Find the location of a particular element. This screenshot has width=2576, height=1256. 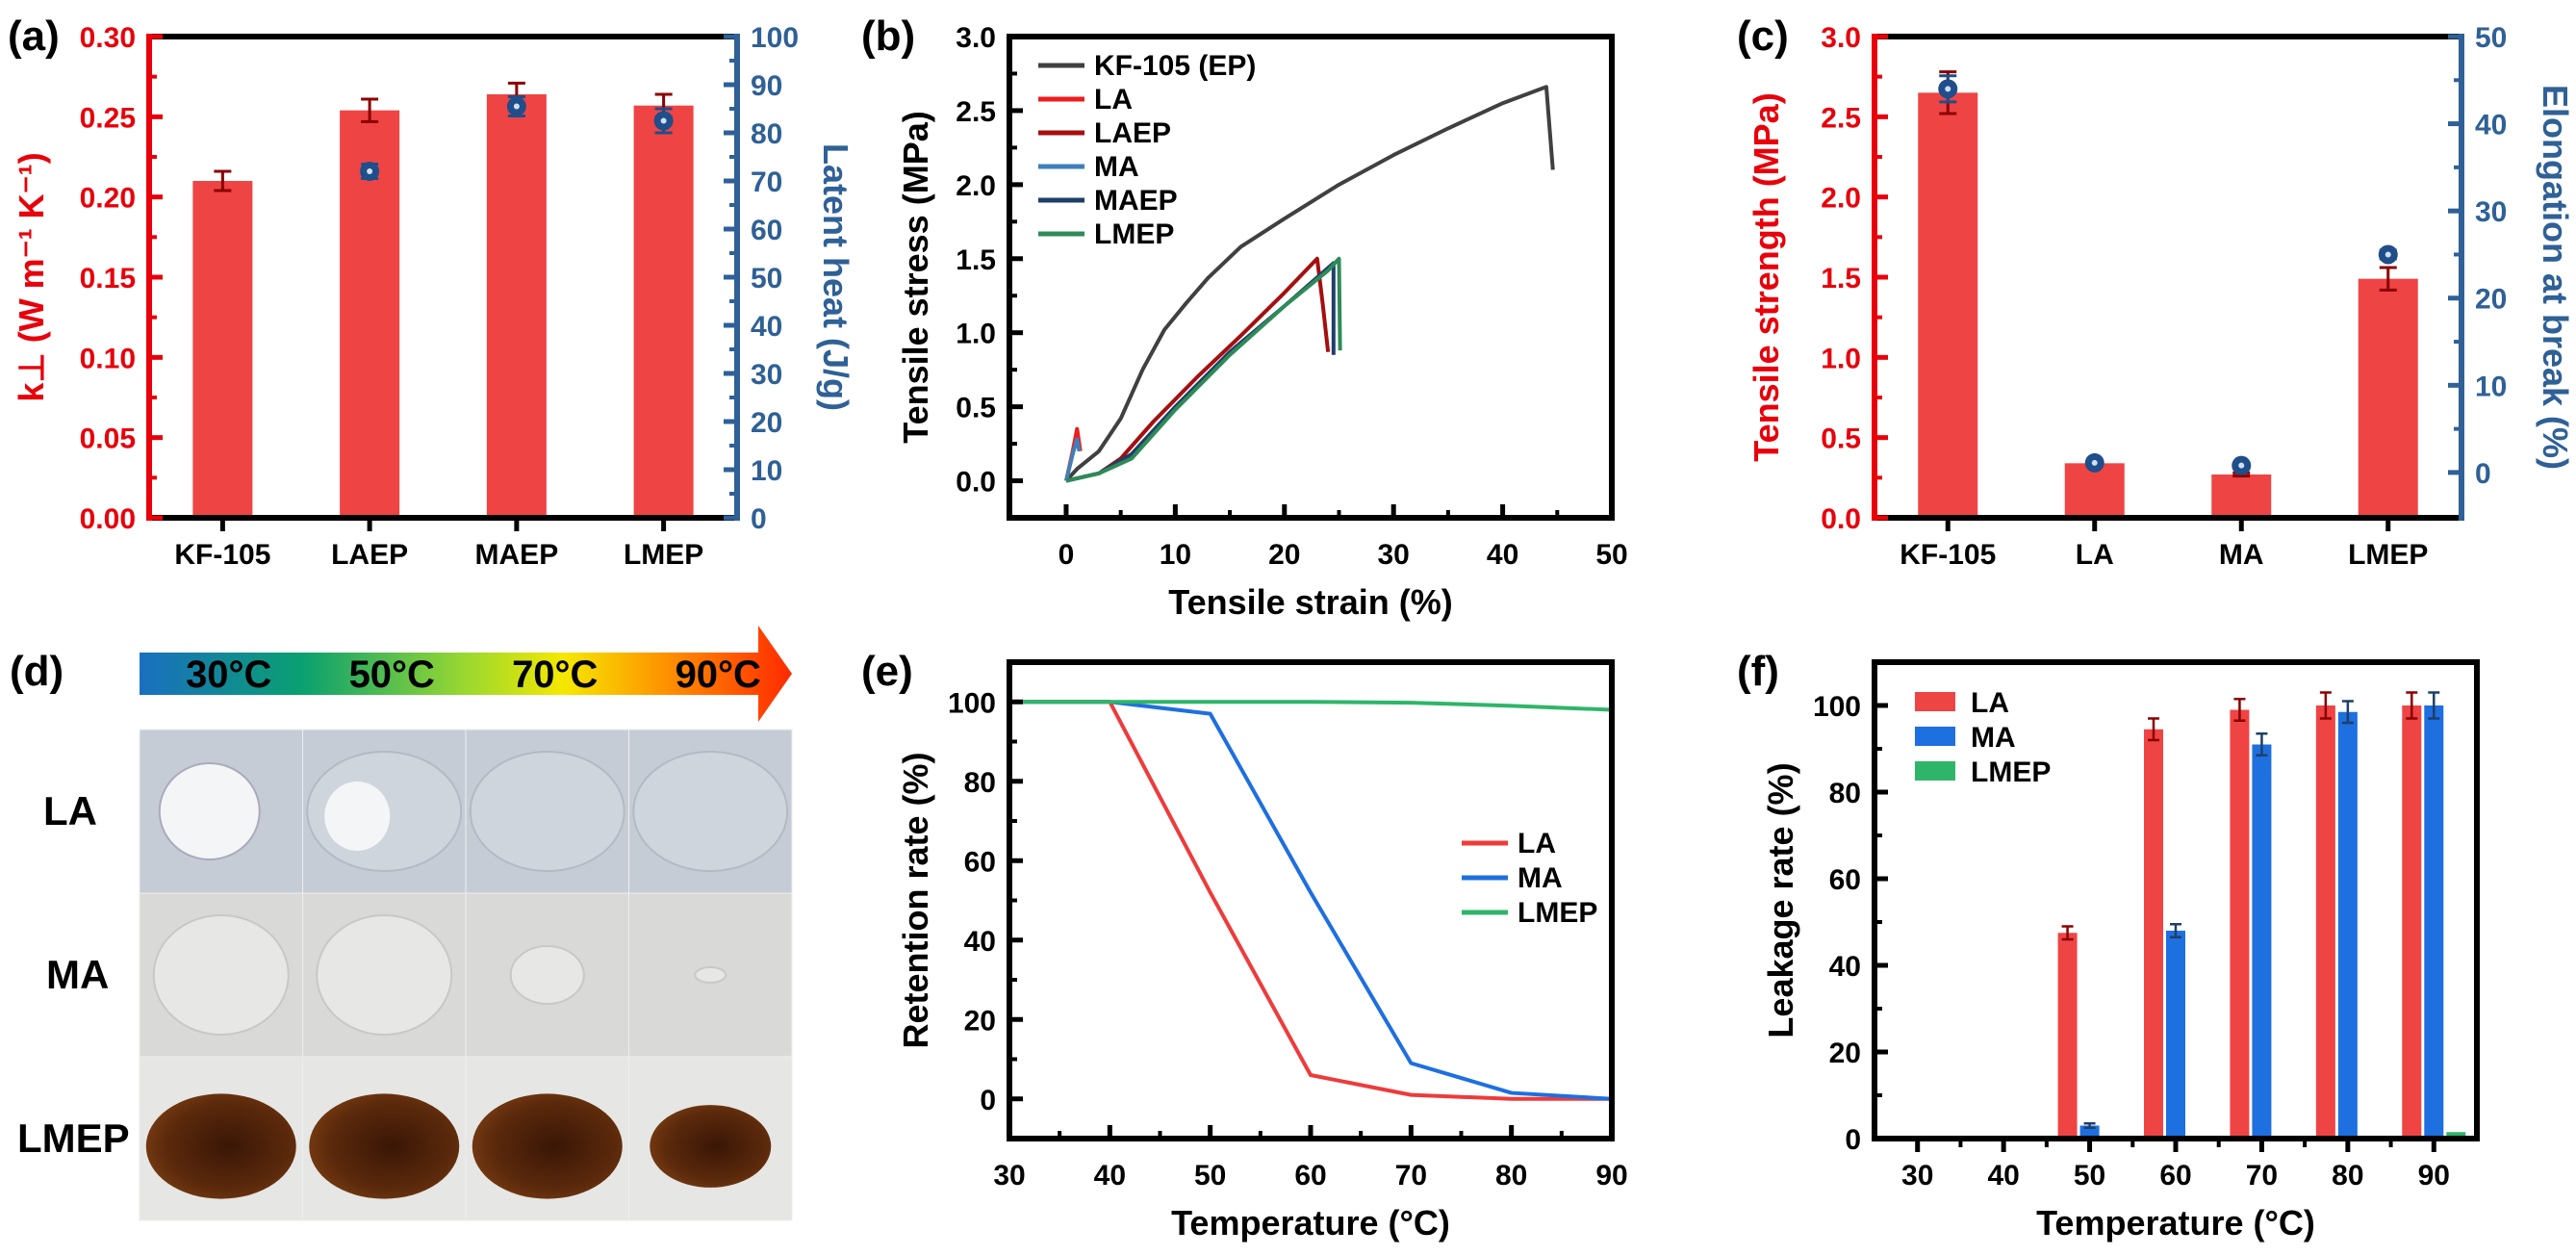

temperature-label: 30°C is located at coordinates (228, 675).